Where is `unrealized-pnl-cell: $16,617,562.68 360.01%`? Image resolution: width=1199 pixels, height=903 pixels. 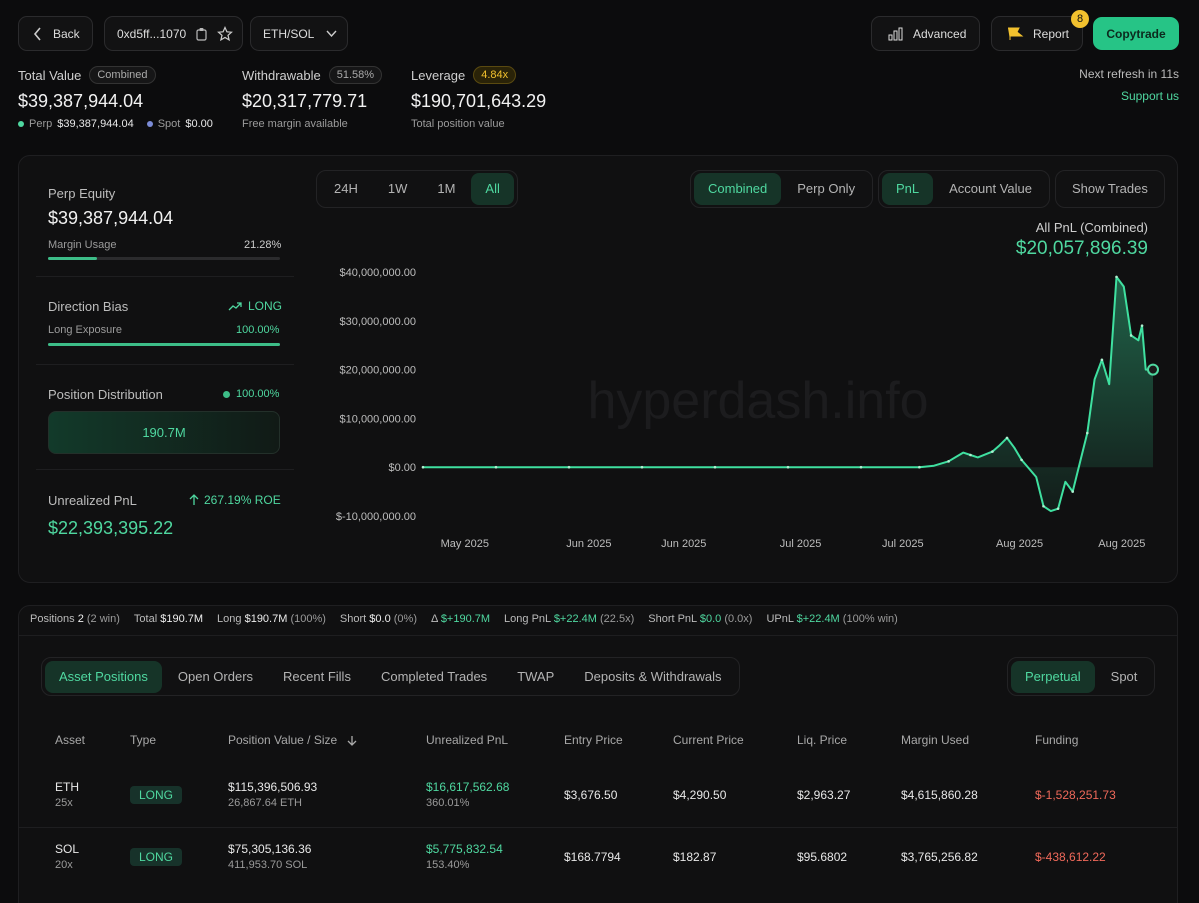
unrealized-pnl-cell: $16,617,562.68 360.01% is located at coordinates (468, 794).